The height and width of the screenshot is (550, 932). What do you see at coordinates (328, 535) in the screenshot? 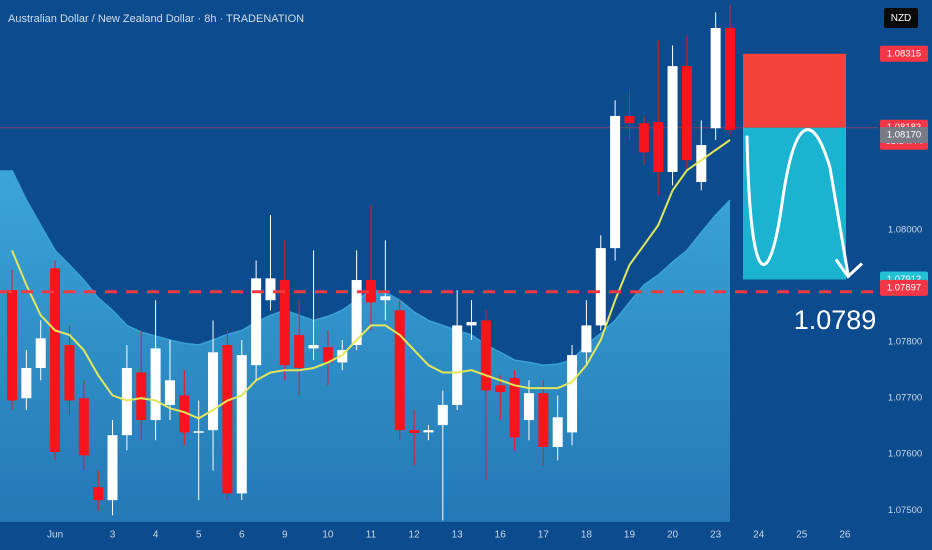
I see `x-tick-label: 10` at bounding box center [328, 535].